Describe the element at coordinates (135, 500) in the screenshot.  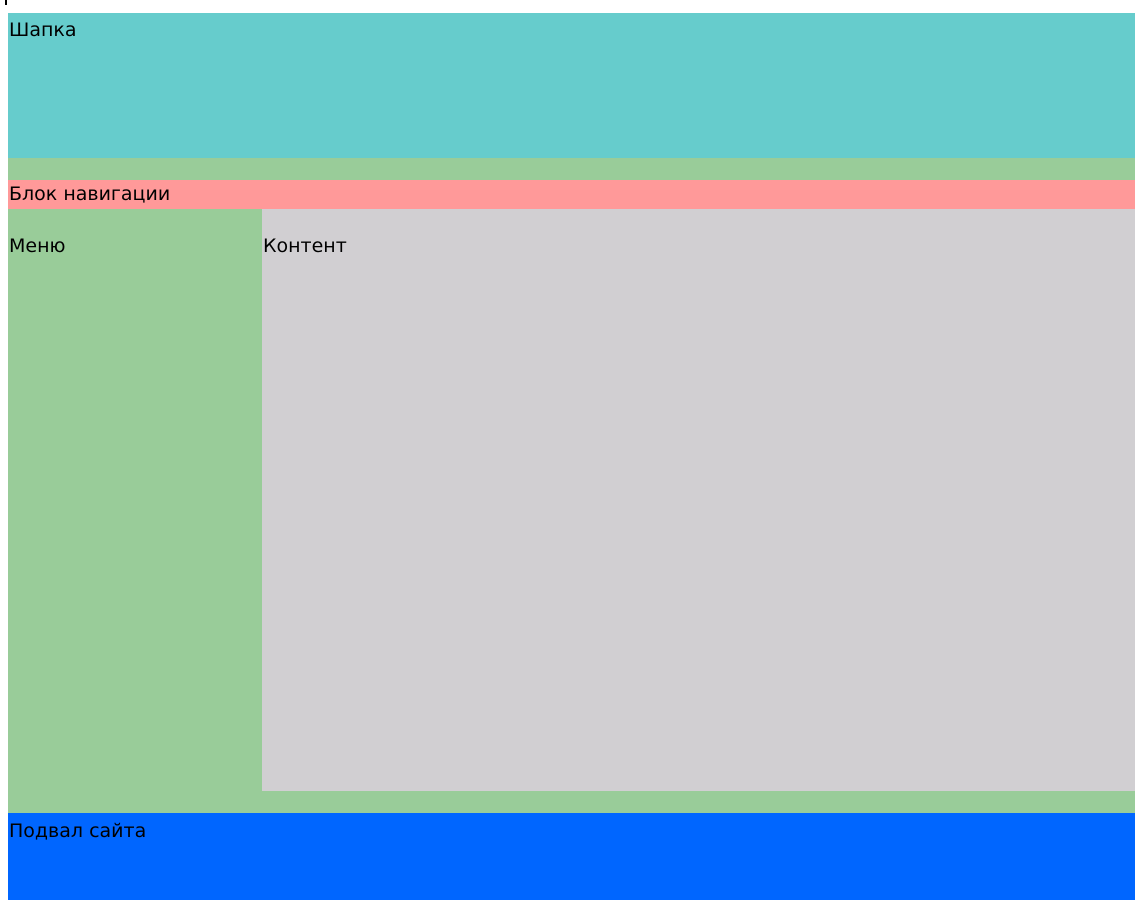
I see `menu-block: Меню` at that location.